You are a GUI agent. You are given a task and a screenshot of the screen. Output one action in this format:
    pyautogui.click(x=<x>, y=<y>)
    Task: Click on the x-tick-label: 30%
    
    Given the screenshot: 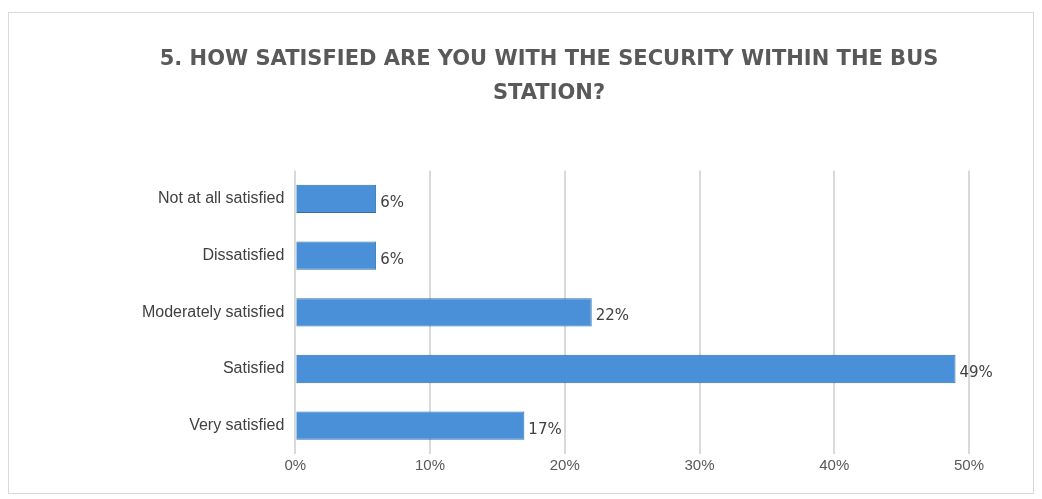 What is the action you would take?
    pyautogui.click(x=699, y=465)
    